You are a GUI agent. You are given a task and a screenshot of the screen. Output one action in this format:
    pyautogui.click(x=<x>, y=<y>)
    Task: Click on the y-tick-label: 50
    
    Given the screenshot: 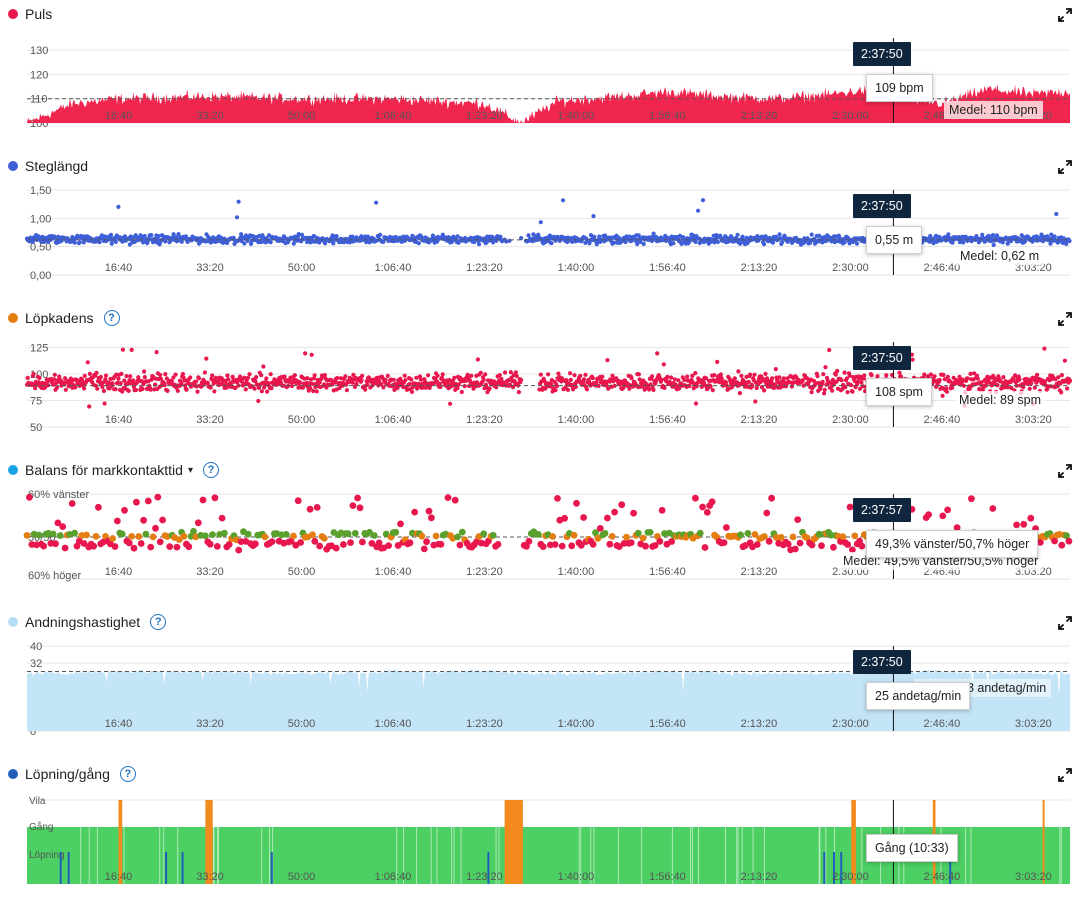 What is the action you would take?
    pyautogui.click(x=36, y=428)
    